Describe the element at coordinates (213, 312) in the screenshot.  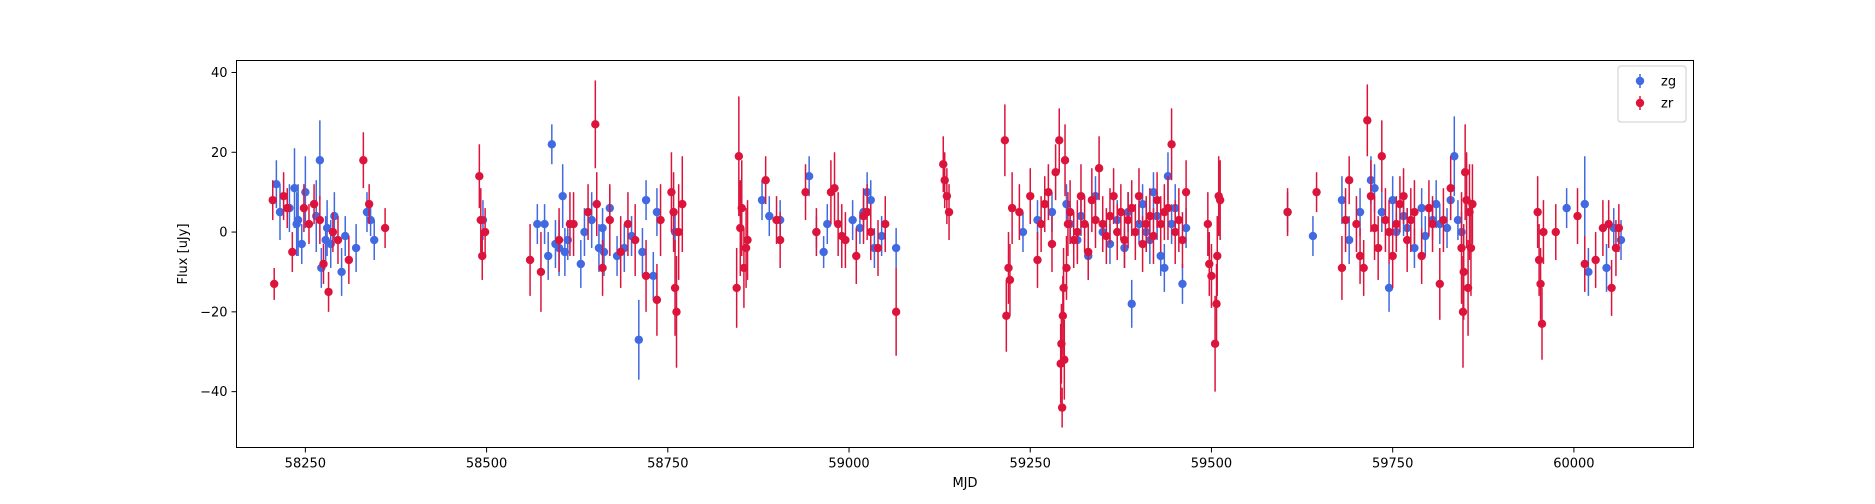
I see `y-tick-label: −20` at that location.